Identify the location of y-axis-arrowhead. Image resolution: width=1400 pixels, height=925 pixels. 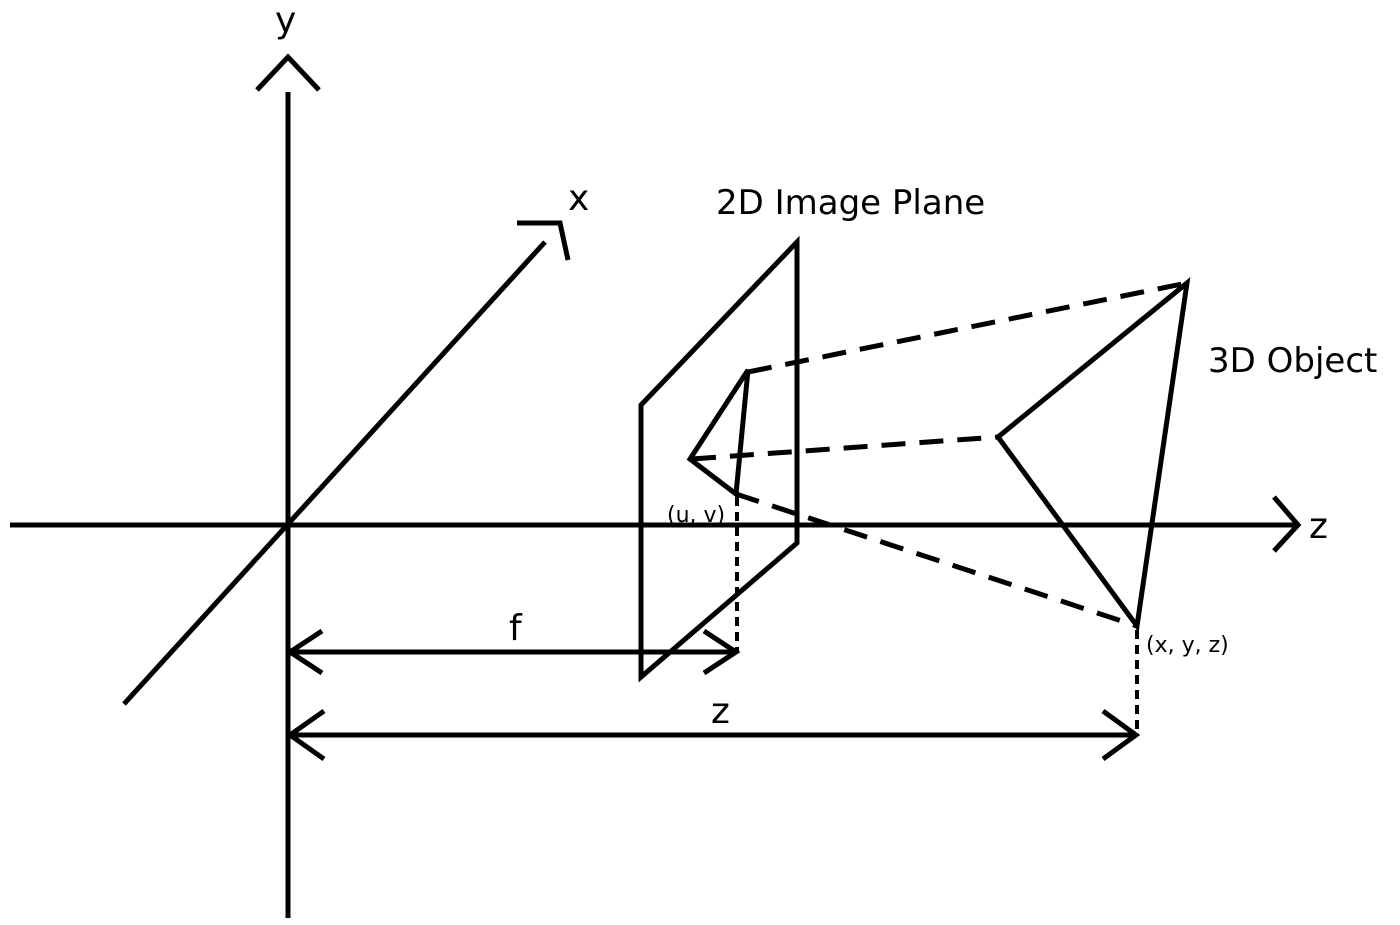
(288, 72).